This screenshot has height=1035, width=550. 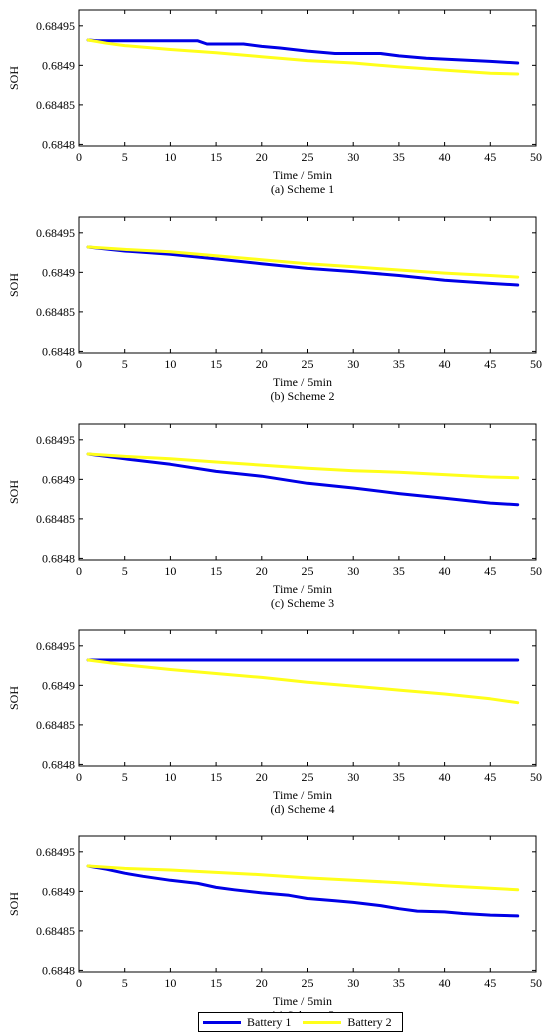 I want to click on legend: Battery 1 Battery 2, so click(x=300, y=1022).